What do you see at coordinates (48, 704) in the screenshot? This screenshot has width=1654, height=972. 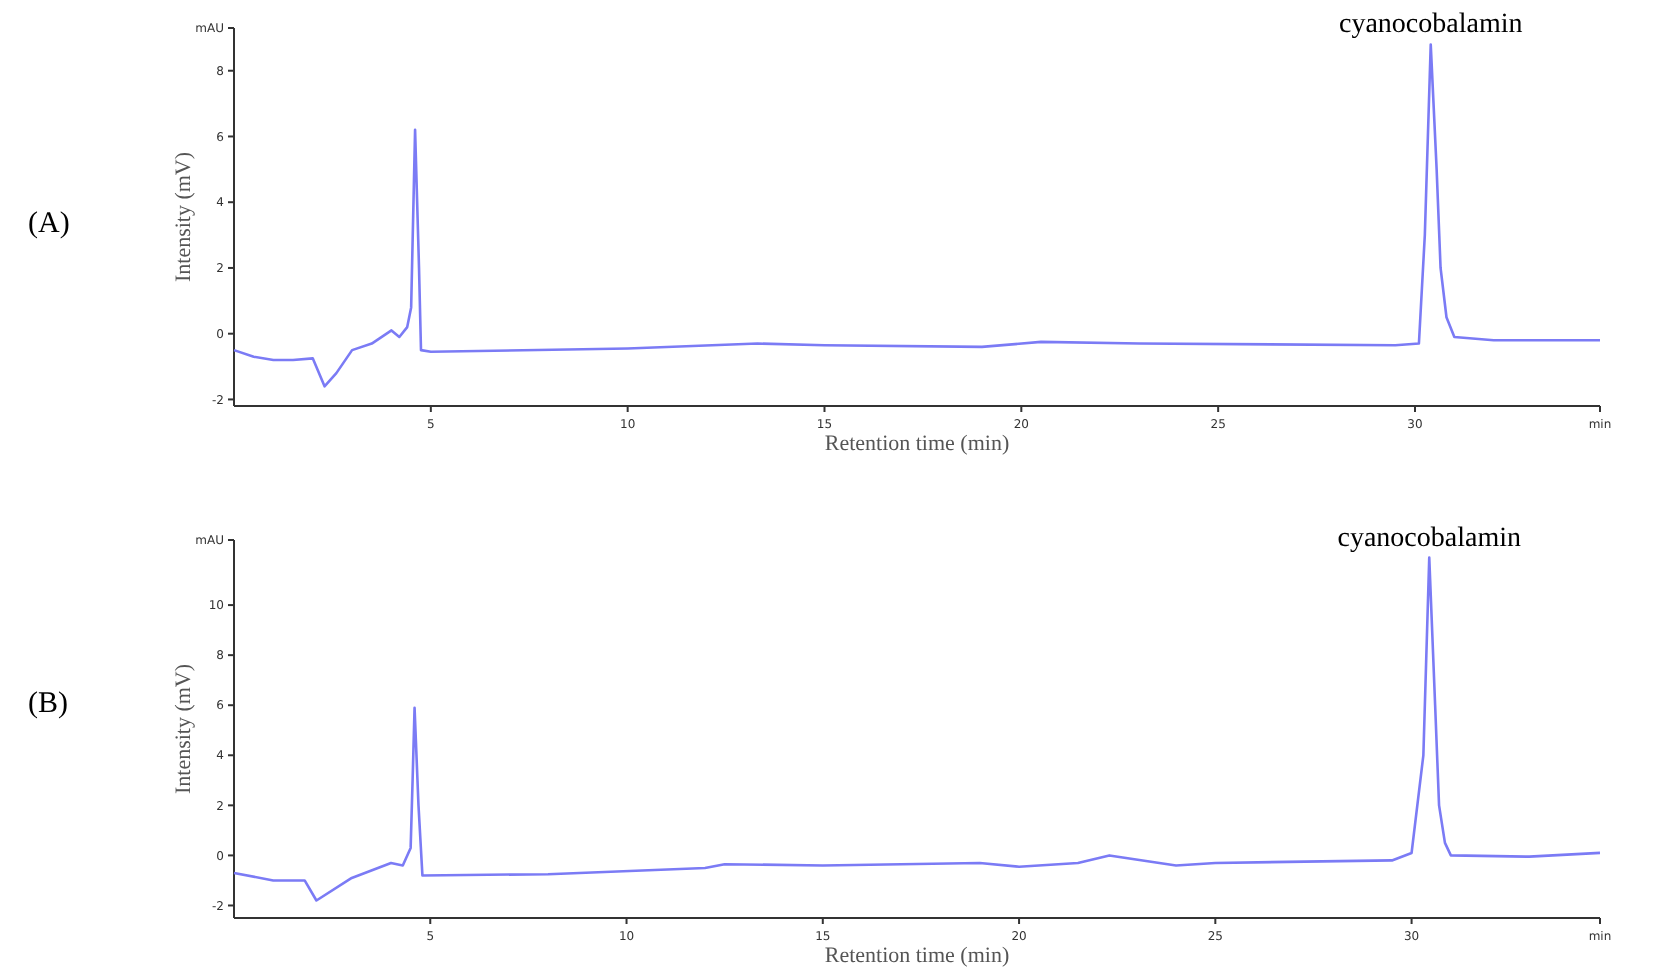 I see `text: (B)` at bounding box center [48, 704].